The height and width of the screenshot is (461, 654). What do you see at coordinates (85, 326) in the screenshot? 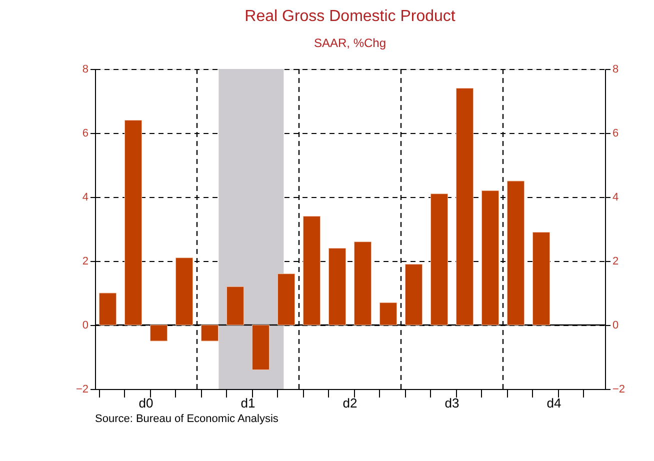
I see `y-tick-label: 0` at bounding box center [85, 326].